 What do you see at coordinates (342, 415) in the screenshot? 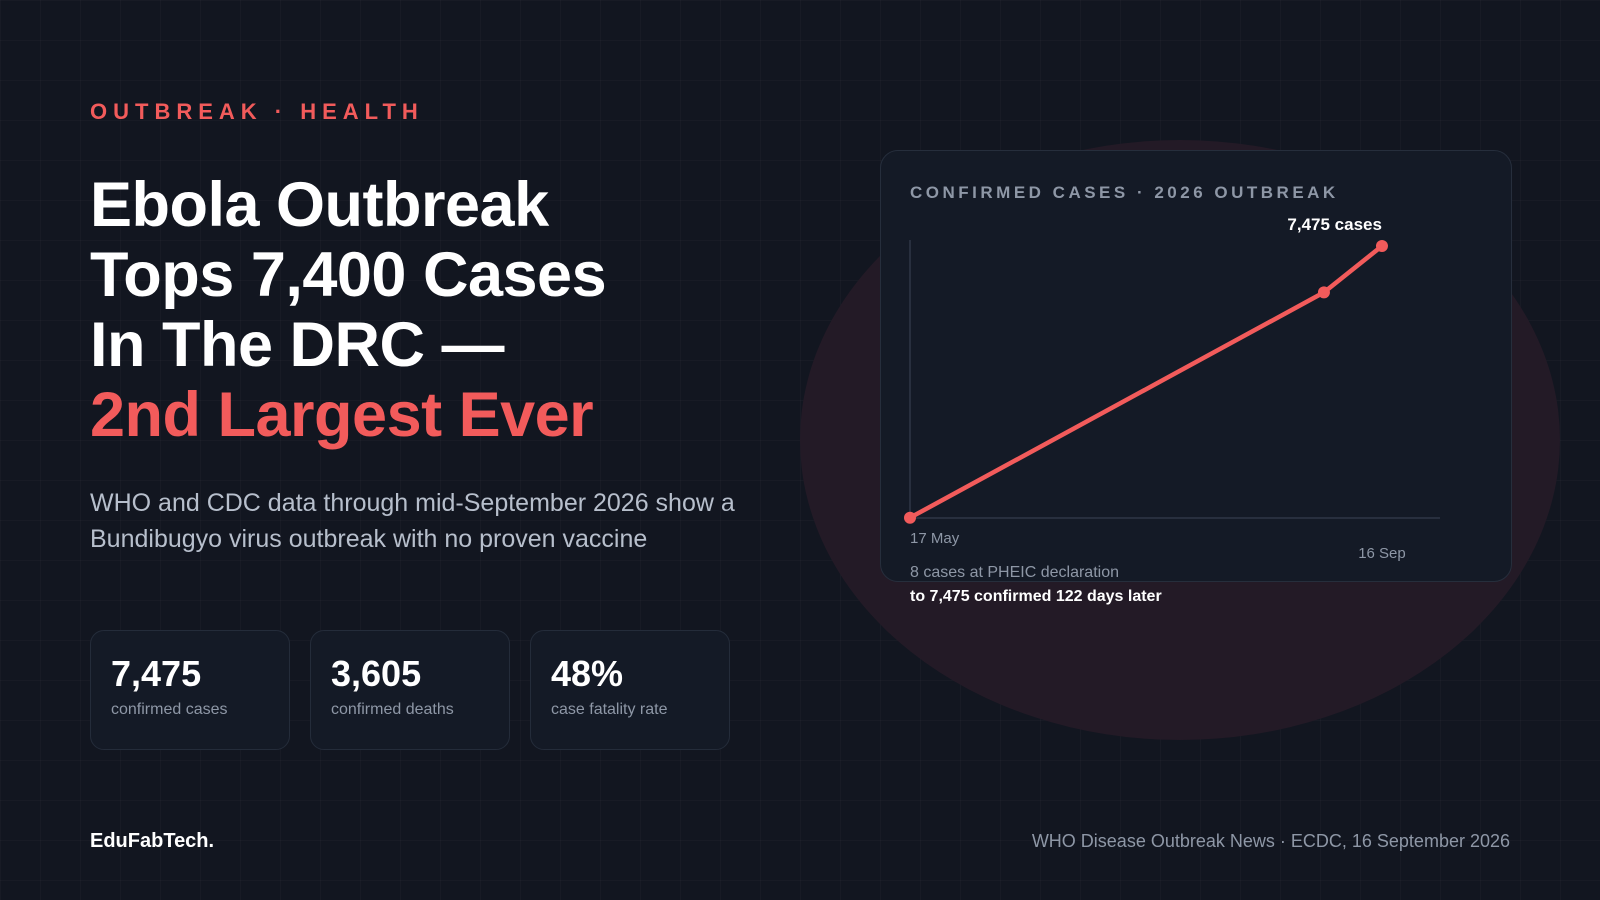
I see `headline-accent-line: 2nd Largest Ever` at bounding box center [342, 415].